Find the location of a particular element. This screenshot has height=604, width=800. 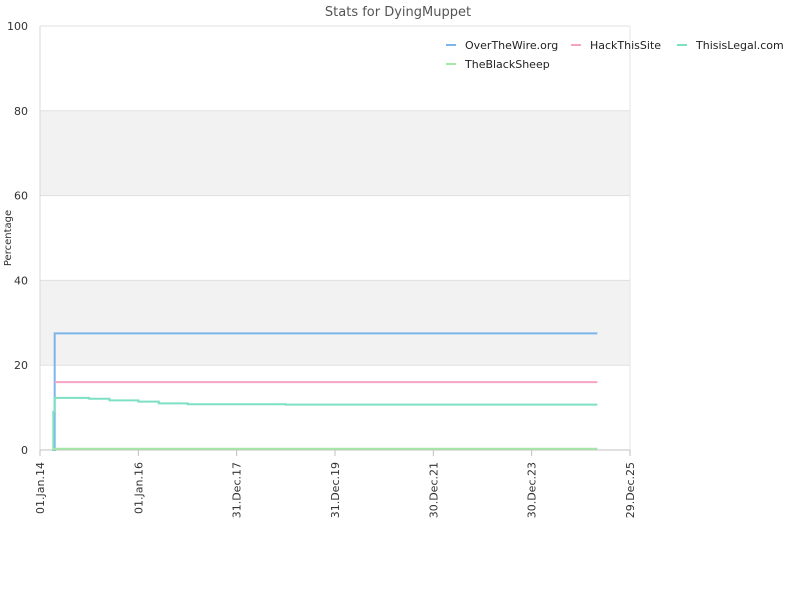

x-tick-label: 31.Dec.19 is located at coordinates (335, 490).